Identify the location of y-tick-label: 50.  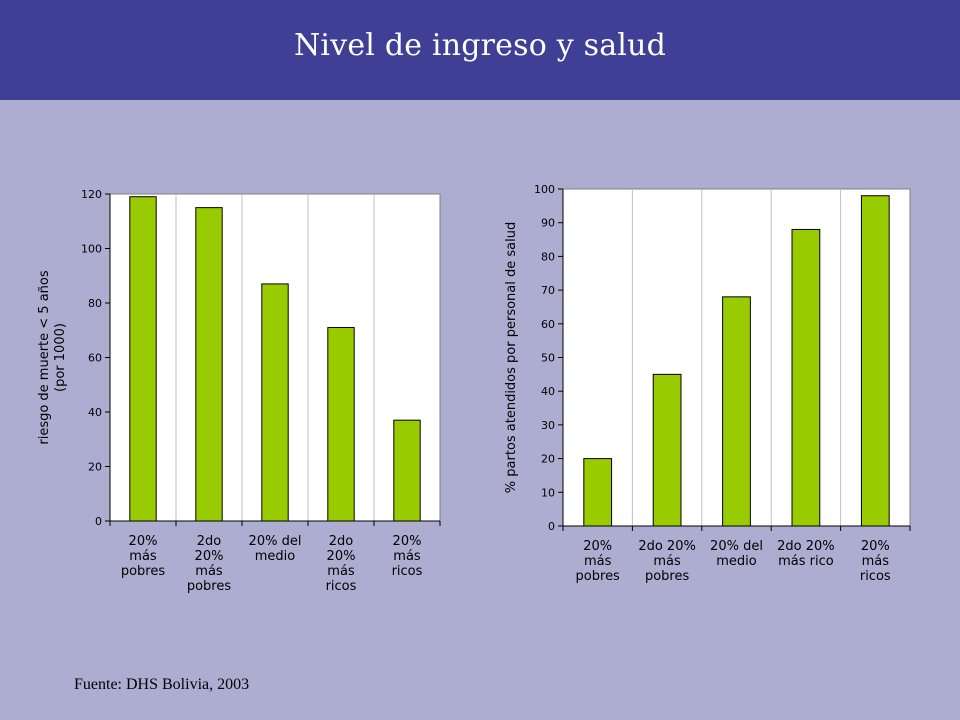
(548, 358).